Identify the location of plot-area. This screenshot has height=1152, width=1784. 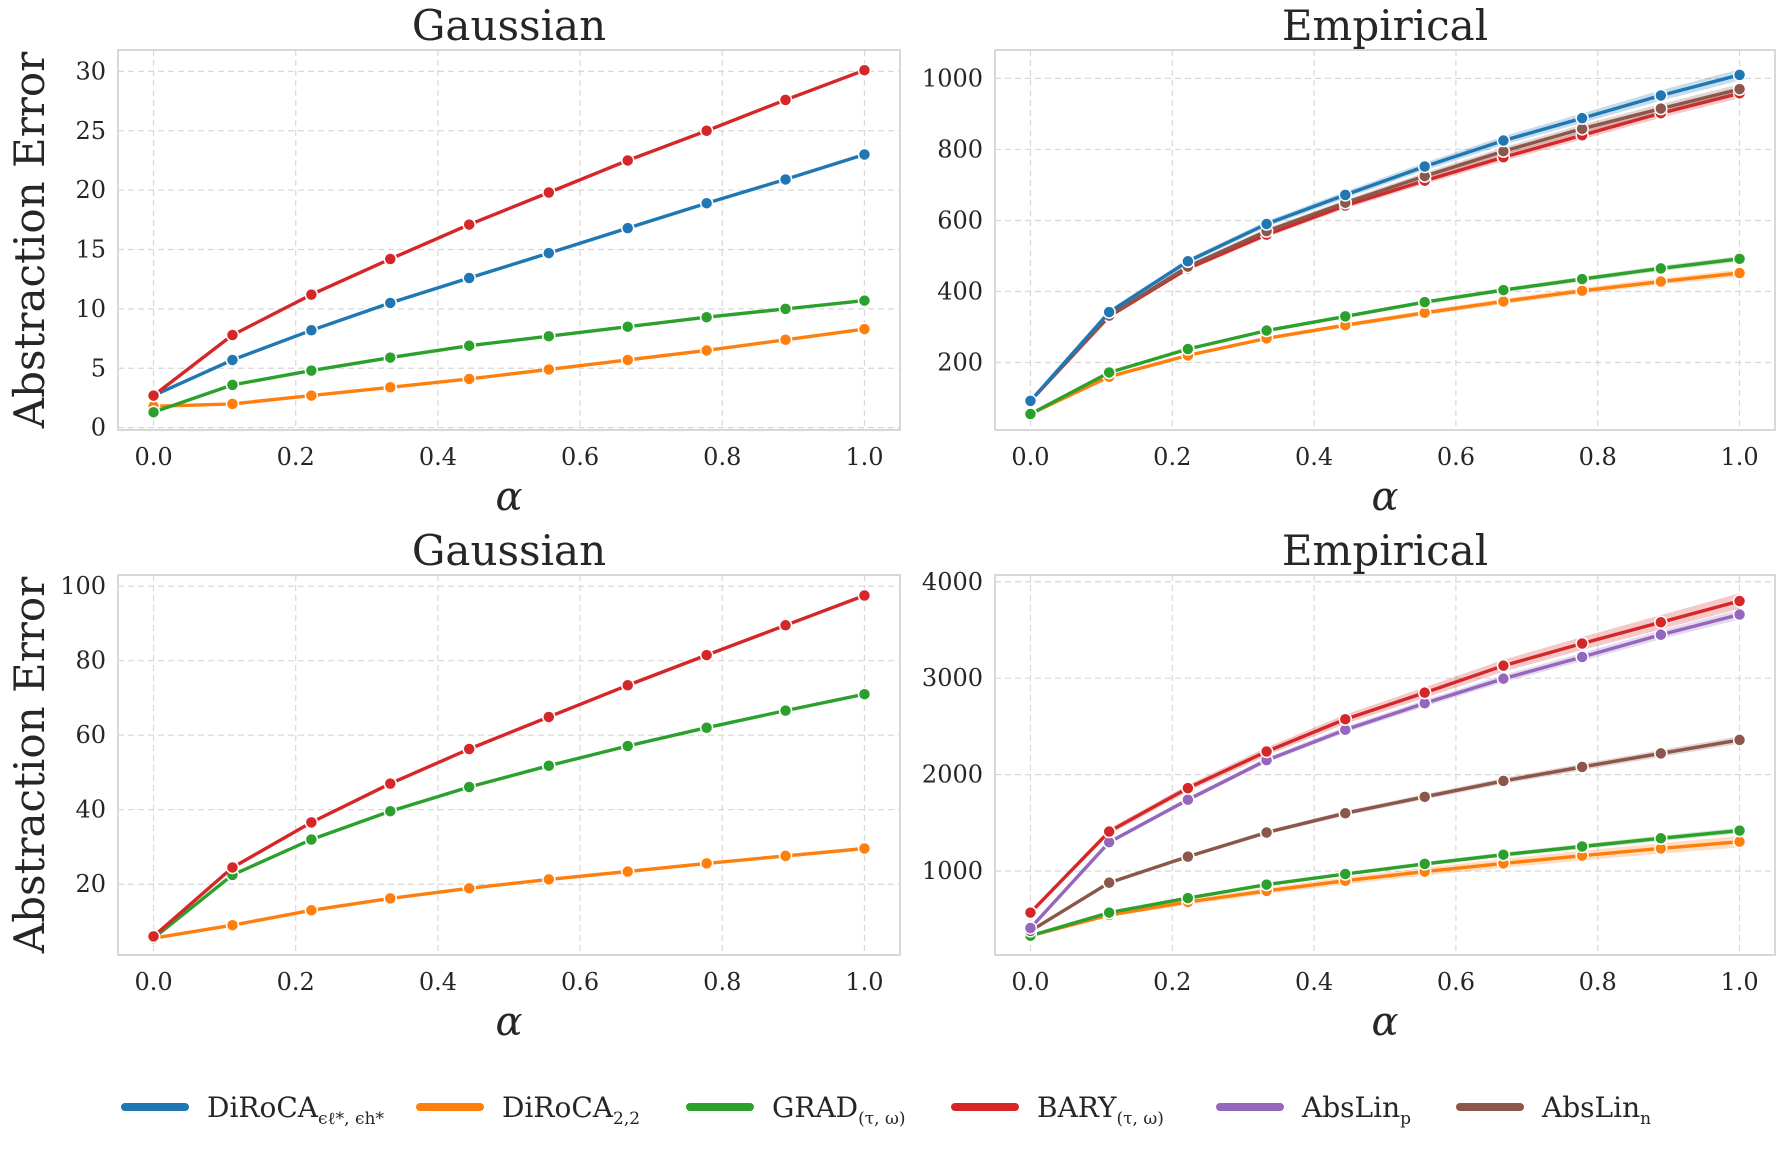
(509, 240).